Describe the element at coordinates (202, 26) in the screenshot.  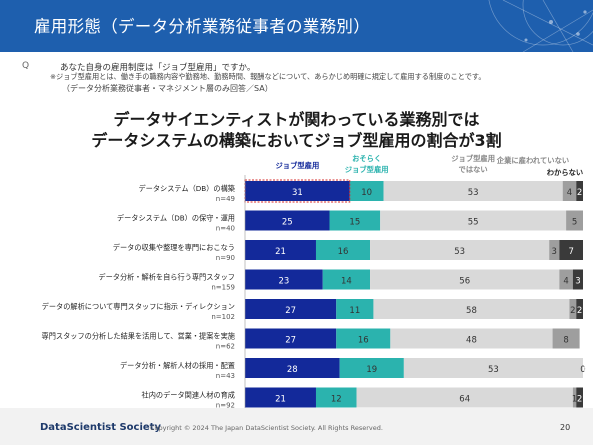
I see `page-title: 雇用形態（データ分析業務従事者の業務別）` at that location.